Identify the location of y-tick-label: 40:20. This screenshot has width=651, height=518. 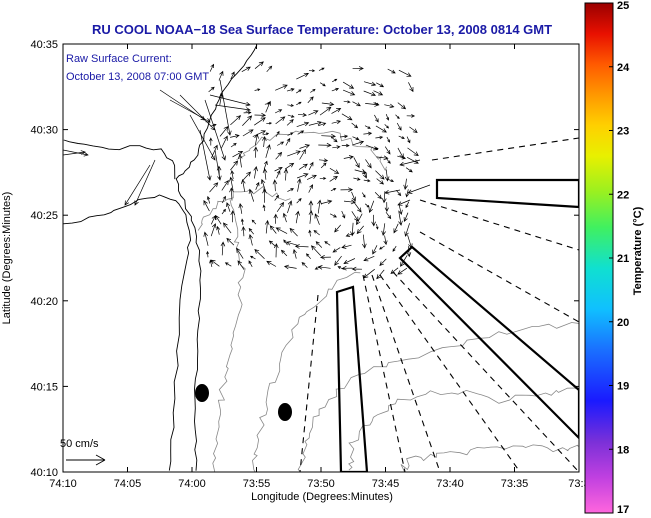
(44, 302).